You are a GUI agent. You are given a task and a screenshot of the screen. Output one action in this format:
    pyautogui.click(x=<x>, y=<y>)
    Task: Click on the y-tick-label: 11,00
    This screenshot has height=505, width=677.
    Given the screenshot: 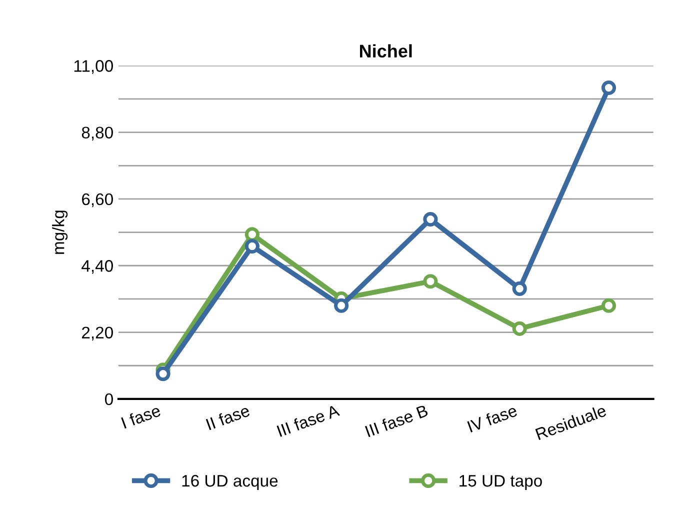 What is the action you would take?
    pyautogui.click(x=93, y=67)
    